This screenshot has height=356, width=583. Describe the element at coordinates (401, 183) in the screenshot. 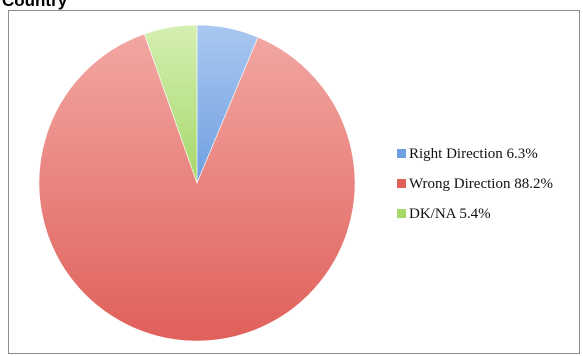

I see `legend-swatch-wrong-direction` at that location.